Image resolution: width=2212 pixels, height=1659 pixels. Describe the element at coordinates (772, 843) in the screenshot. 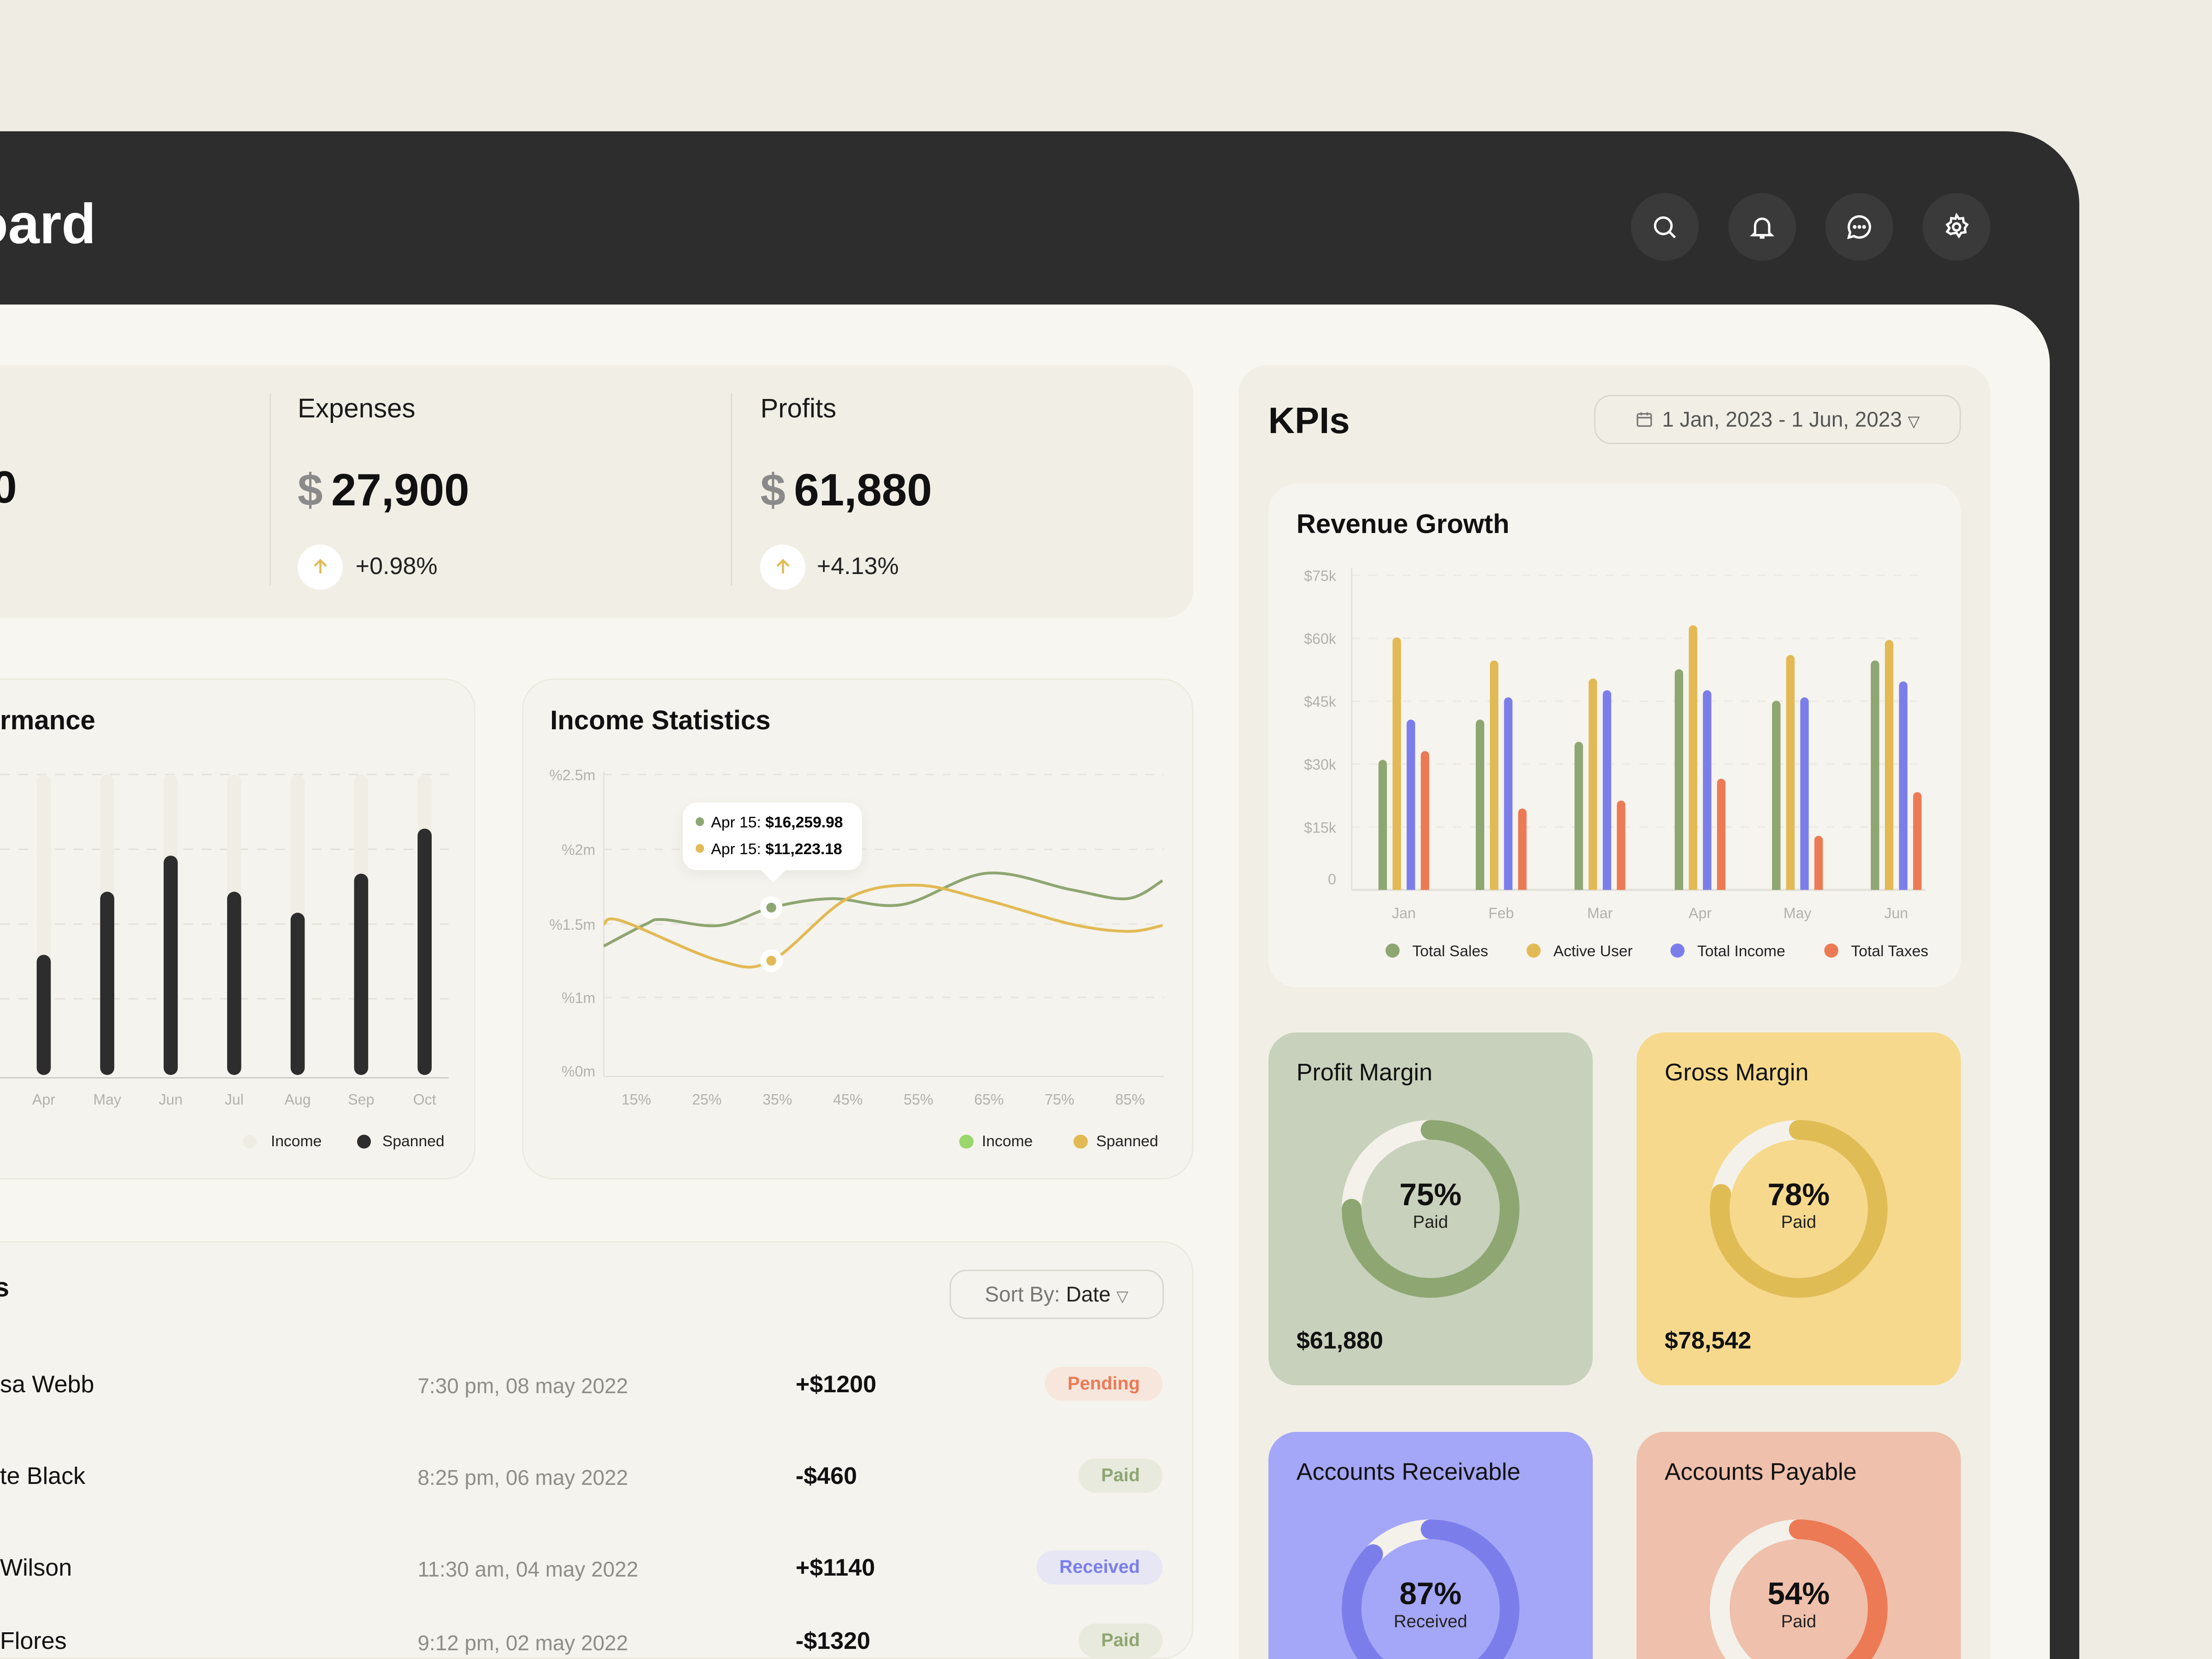

I see `chart-tooltip: Apr 15: $16,259.98 Apr 15: $11,223.18` at that location.